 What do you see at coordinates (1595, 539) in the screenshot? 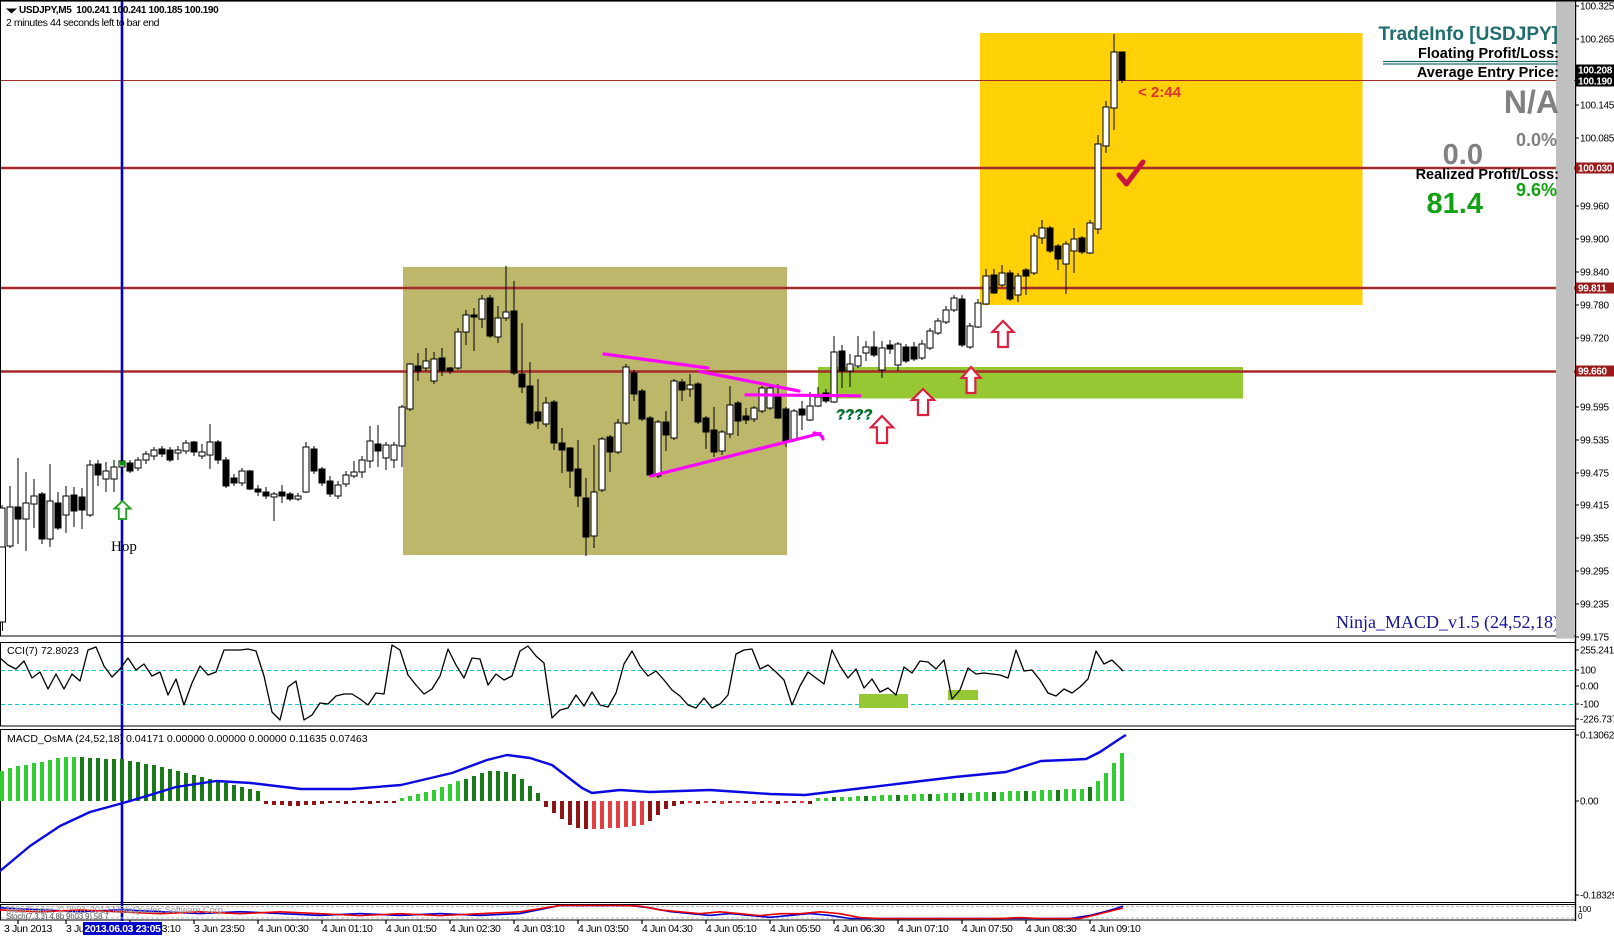
I see `svg-text: 99.355` at bounding box center [1595, 539].